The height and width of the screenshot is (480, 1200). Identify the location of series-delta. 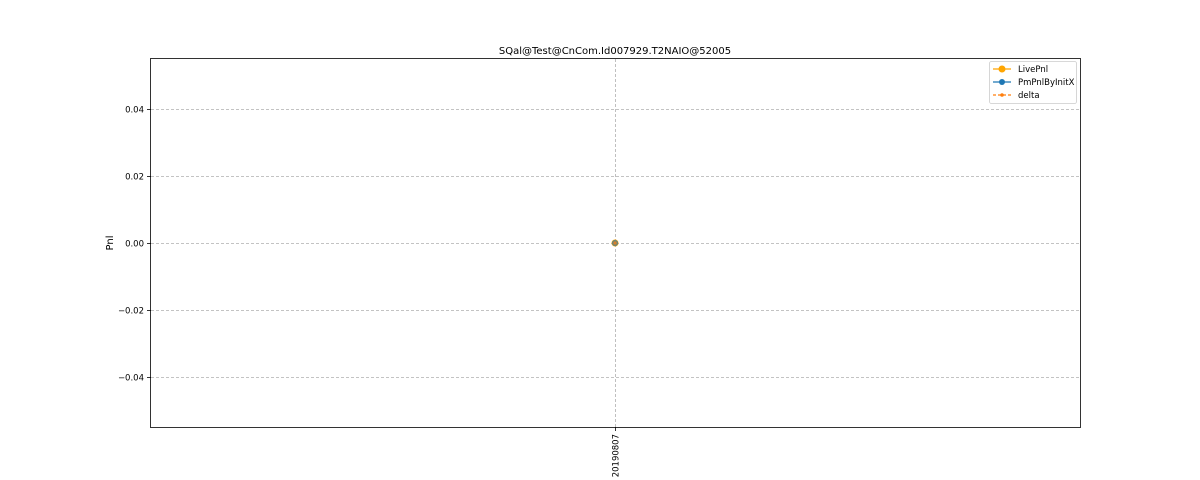
(615, 243).